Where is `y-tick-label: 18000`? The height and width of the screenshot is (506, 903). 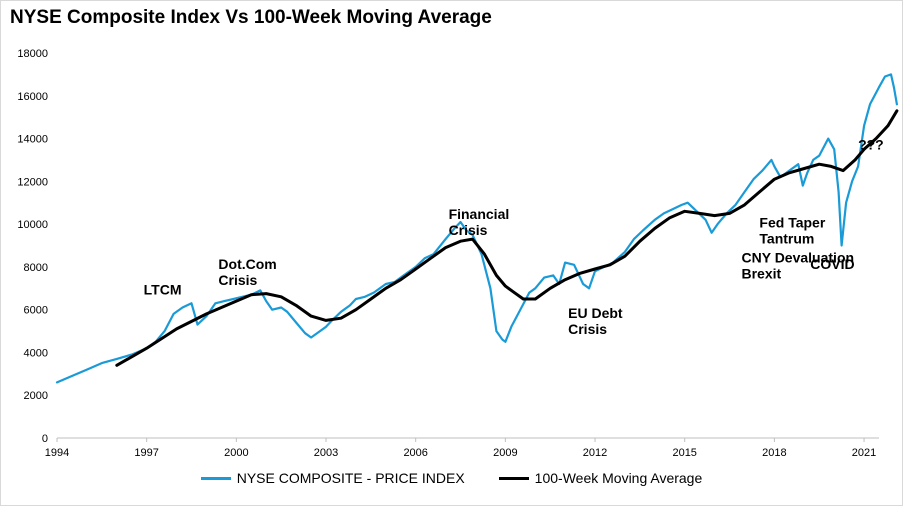 y-tick-label: 18000 is located at coordinates (32, 54).